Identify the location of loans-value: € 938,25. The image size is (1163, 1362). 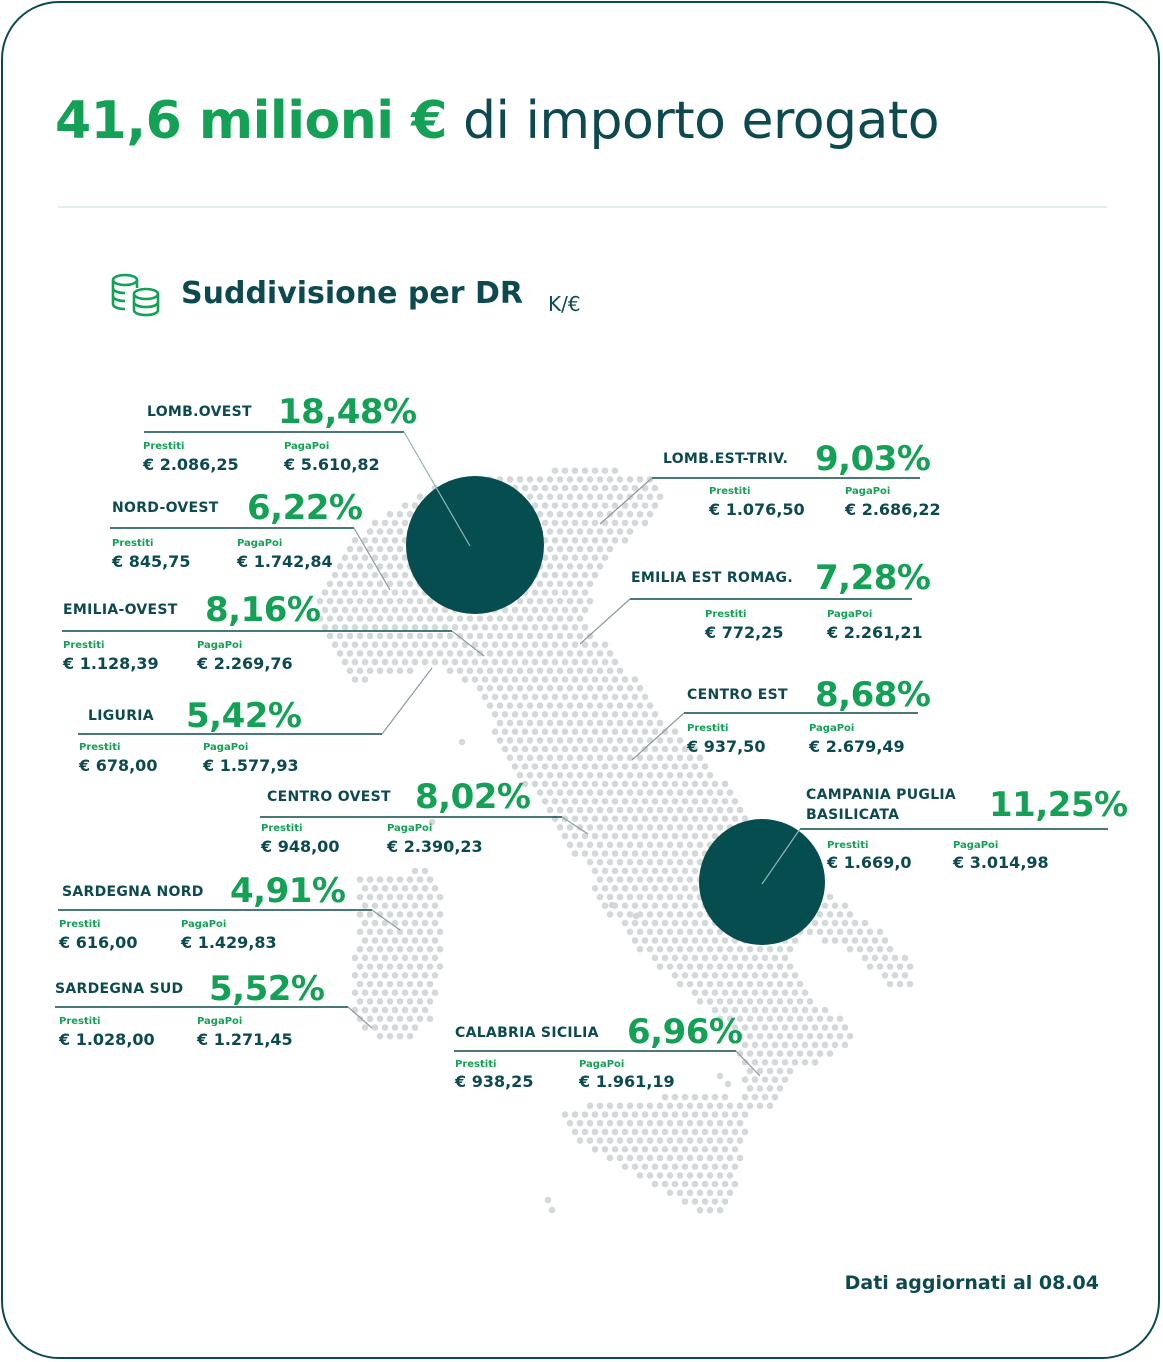
(494, 1081).